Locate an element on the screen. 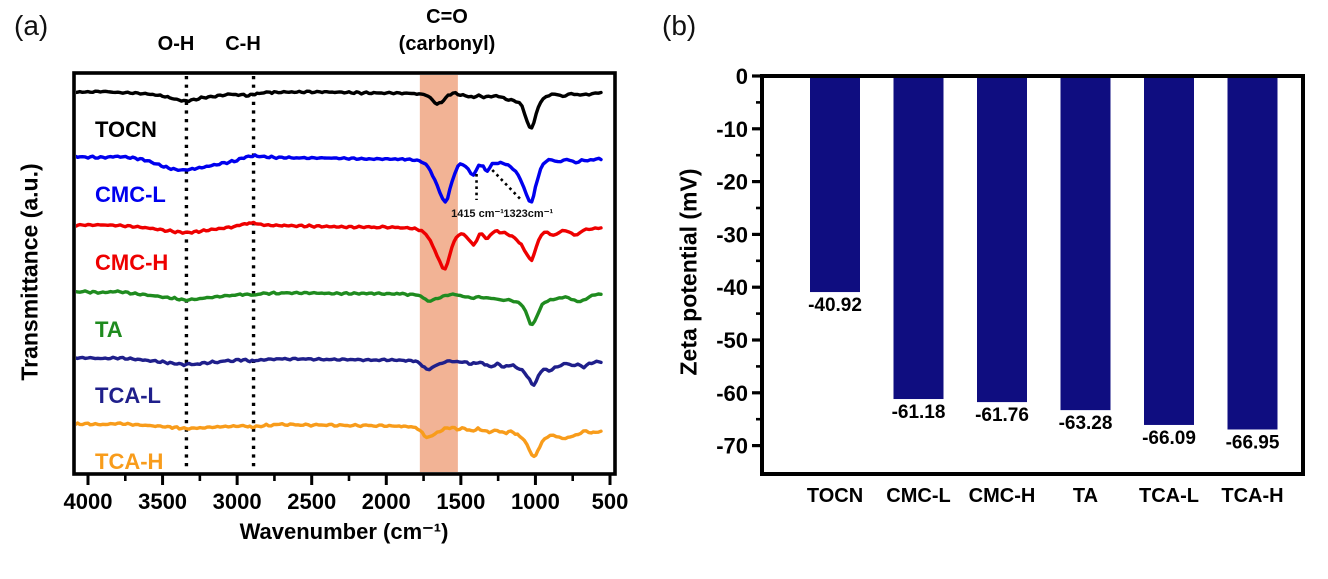  series-label-TCA-H: TCA-H is located at coordinates (129, 461).